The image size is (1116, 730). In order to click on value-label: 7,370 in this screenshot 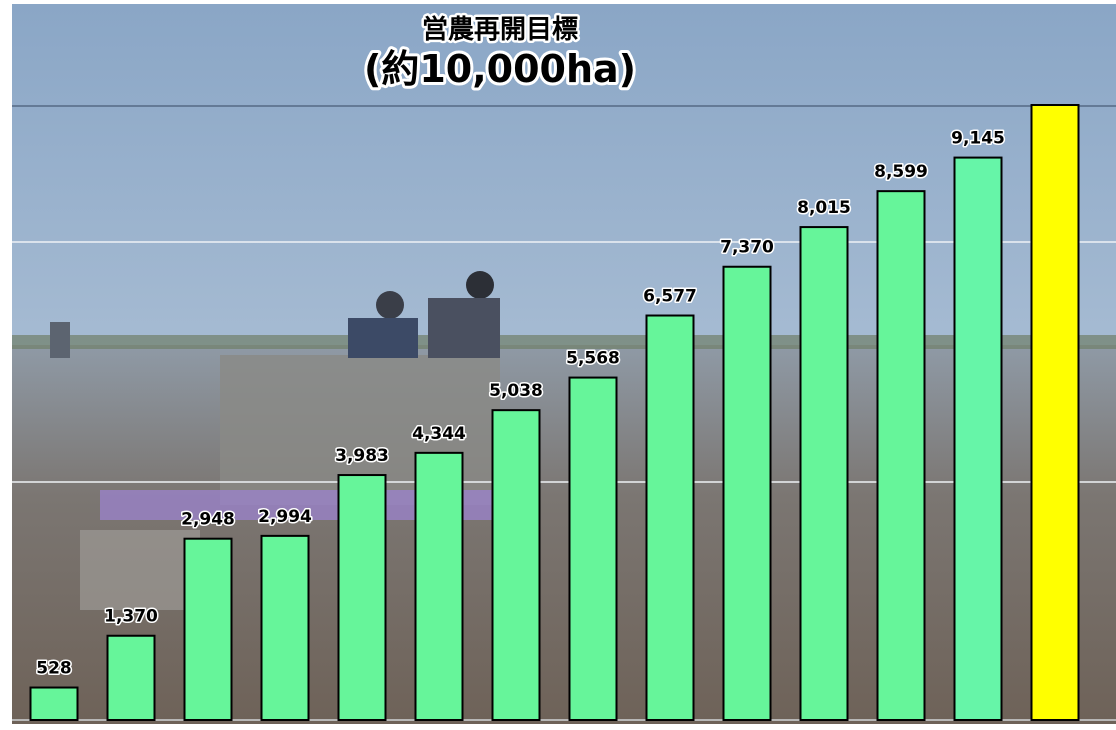, I will do `click(747, 248)`.